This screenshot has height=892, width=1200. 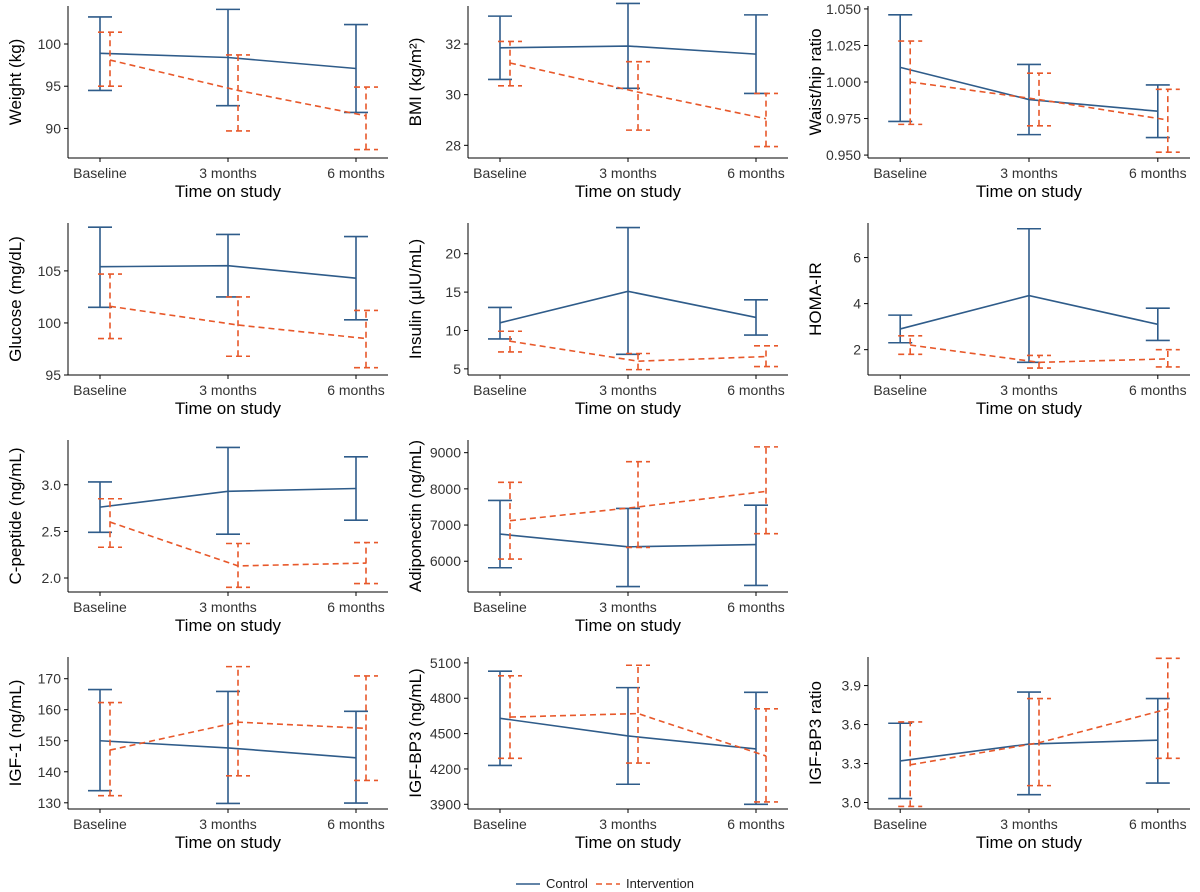 I want to click on y-tick-label: 4800, so click(x=445, y=698).